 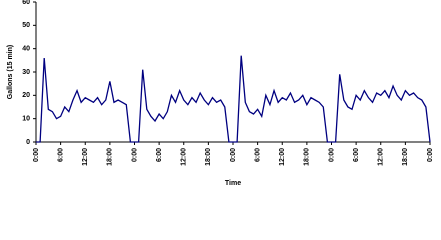 I want to click on y-tick-label: 40, so click(x=26, y=49).